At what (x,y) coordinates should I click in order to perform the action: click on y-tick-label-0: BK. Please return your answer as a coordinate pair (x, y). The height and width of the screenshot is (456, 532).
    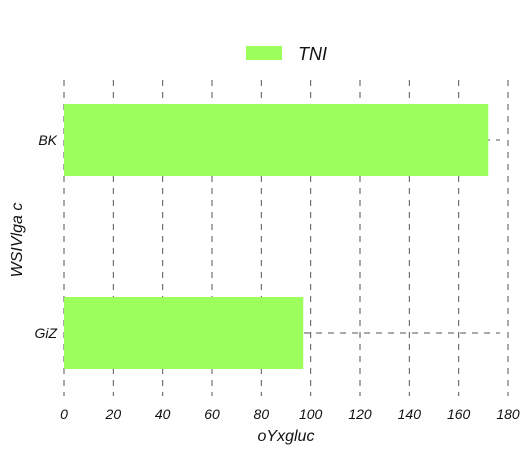
    Looking at the image, I should click on (47, 140).